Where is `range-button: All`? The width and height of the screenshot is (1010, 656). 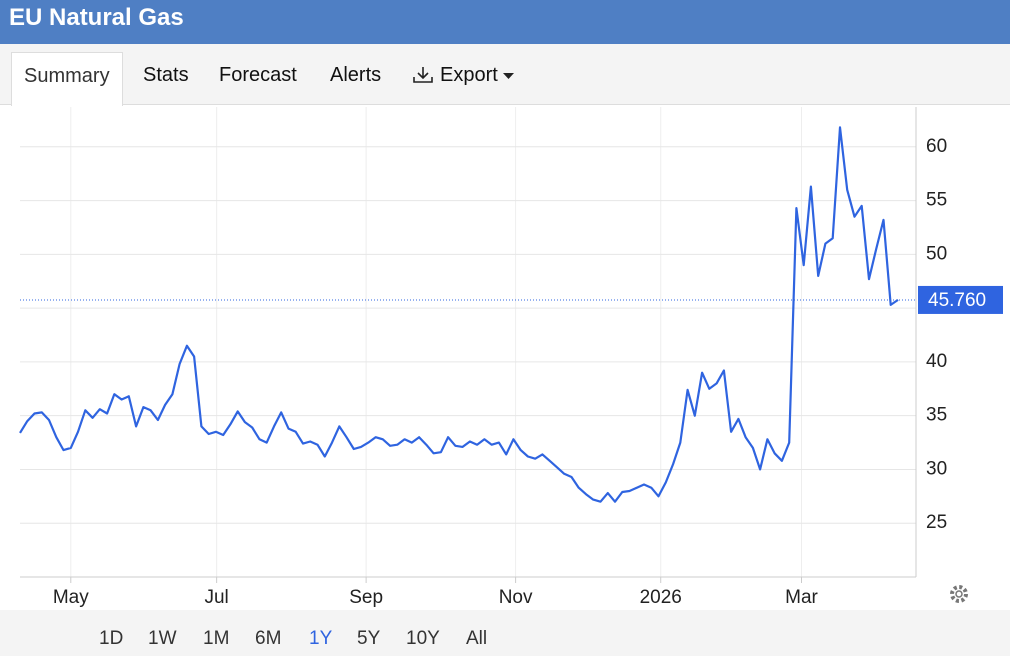
range-button: All is located at coordinates (477, 638).